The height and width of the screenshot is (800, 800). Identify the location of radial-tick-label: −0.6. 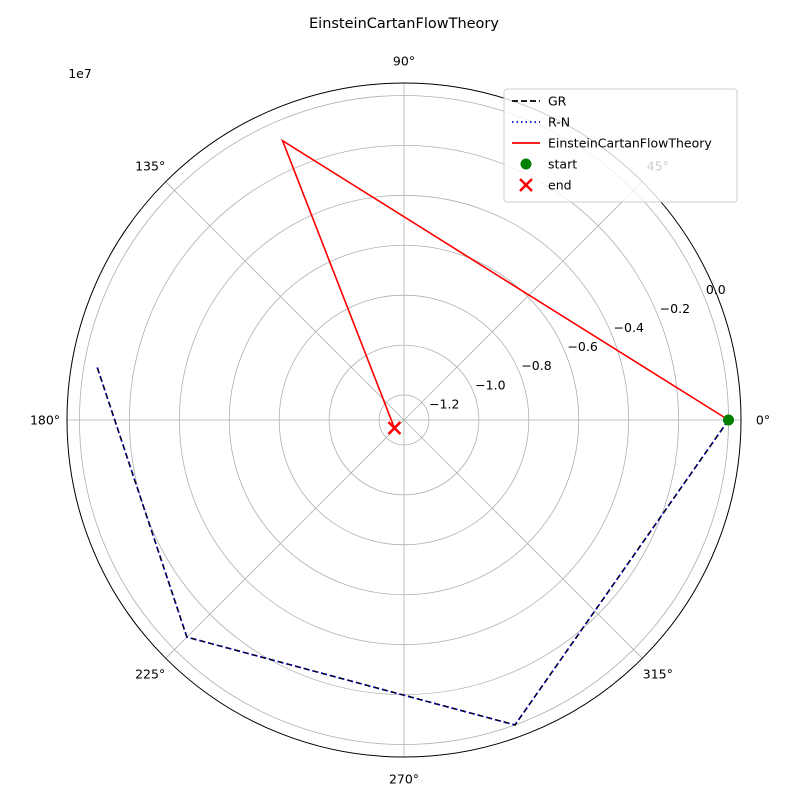
(582, 346).